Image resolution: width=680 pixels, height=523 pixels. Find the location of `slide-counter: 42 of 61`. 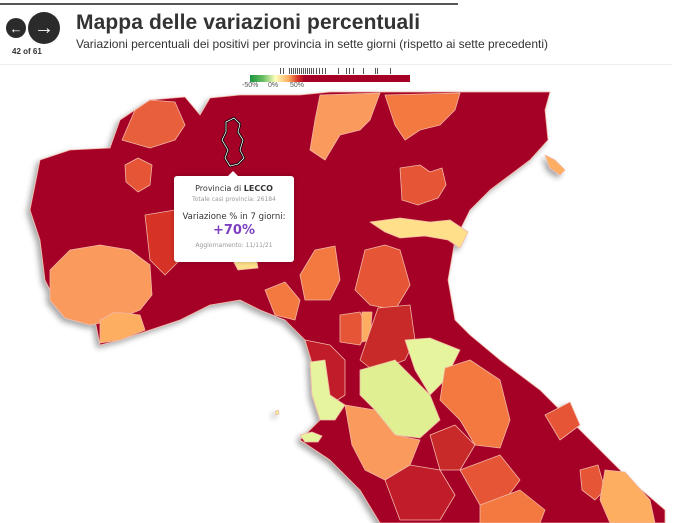

slide-counter: 42 of 61 is located at coordinates (27, 51).